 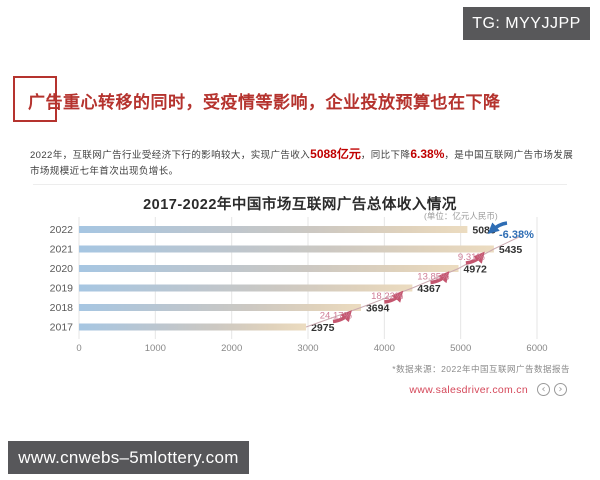 What do you see at coordinates (62, 289) in the screenshot?
I see `year-label-2019: 2019` at bounding box center [62, 289].